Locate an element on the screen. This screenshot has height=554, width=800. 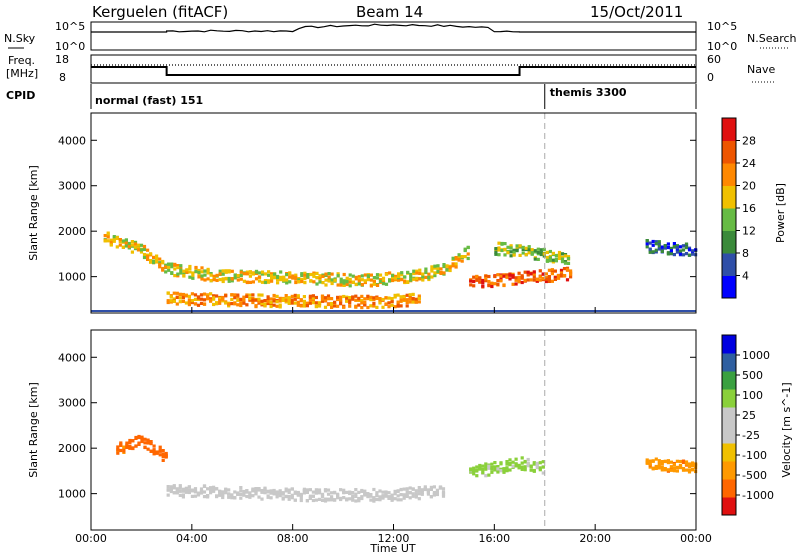
velocity-colorbar-label: Velocity [m s^-1] is located at coordinates (786, 429).